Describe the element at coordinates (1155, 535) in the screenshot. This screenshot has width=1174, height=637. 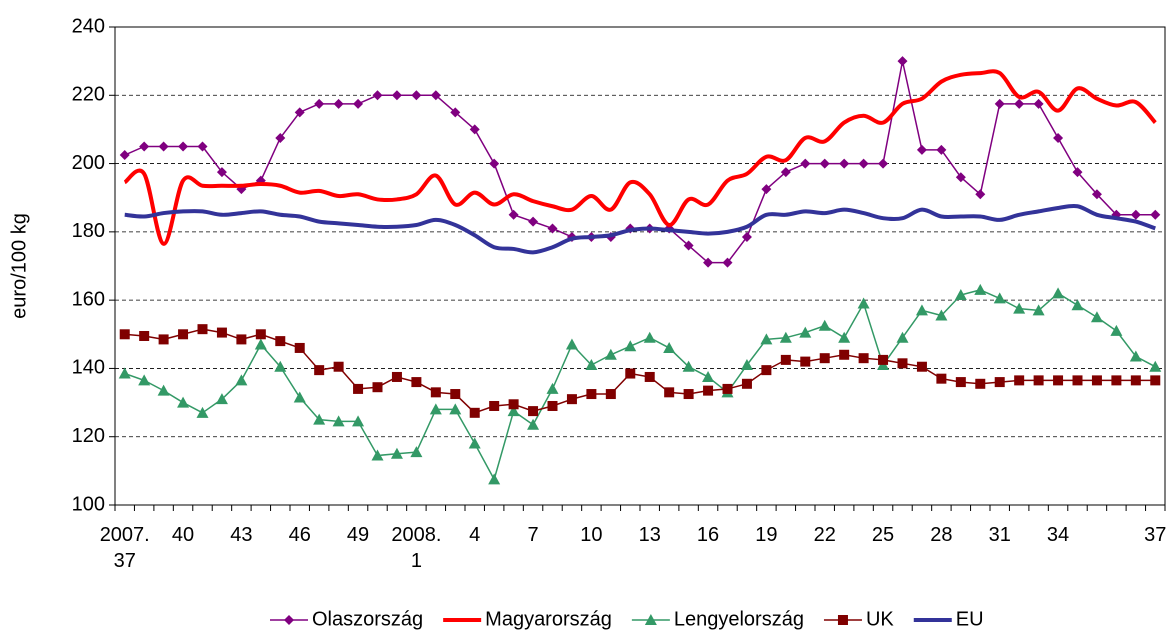
I see `x-tick-label: 37` at that location.